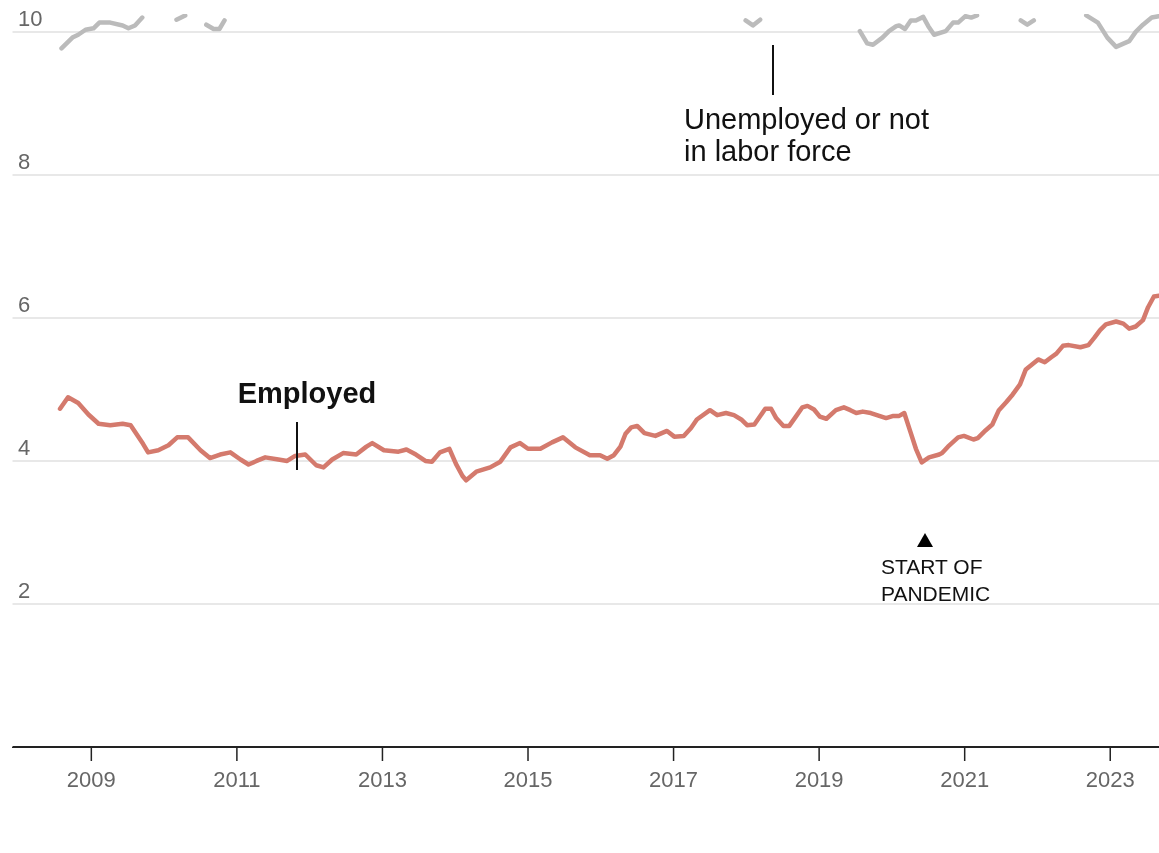 The height and width of the screenshot is (853, 1159). I want to click on x-tick-label: 2019, so click(819, 779).